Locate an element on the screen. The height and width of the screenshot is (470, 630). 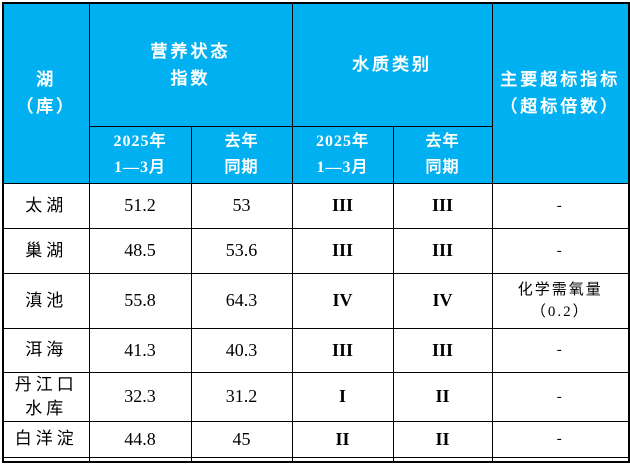
cell-nutrition-last: 53.6 is located at coordinates (241, 250).